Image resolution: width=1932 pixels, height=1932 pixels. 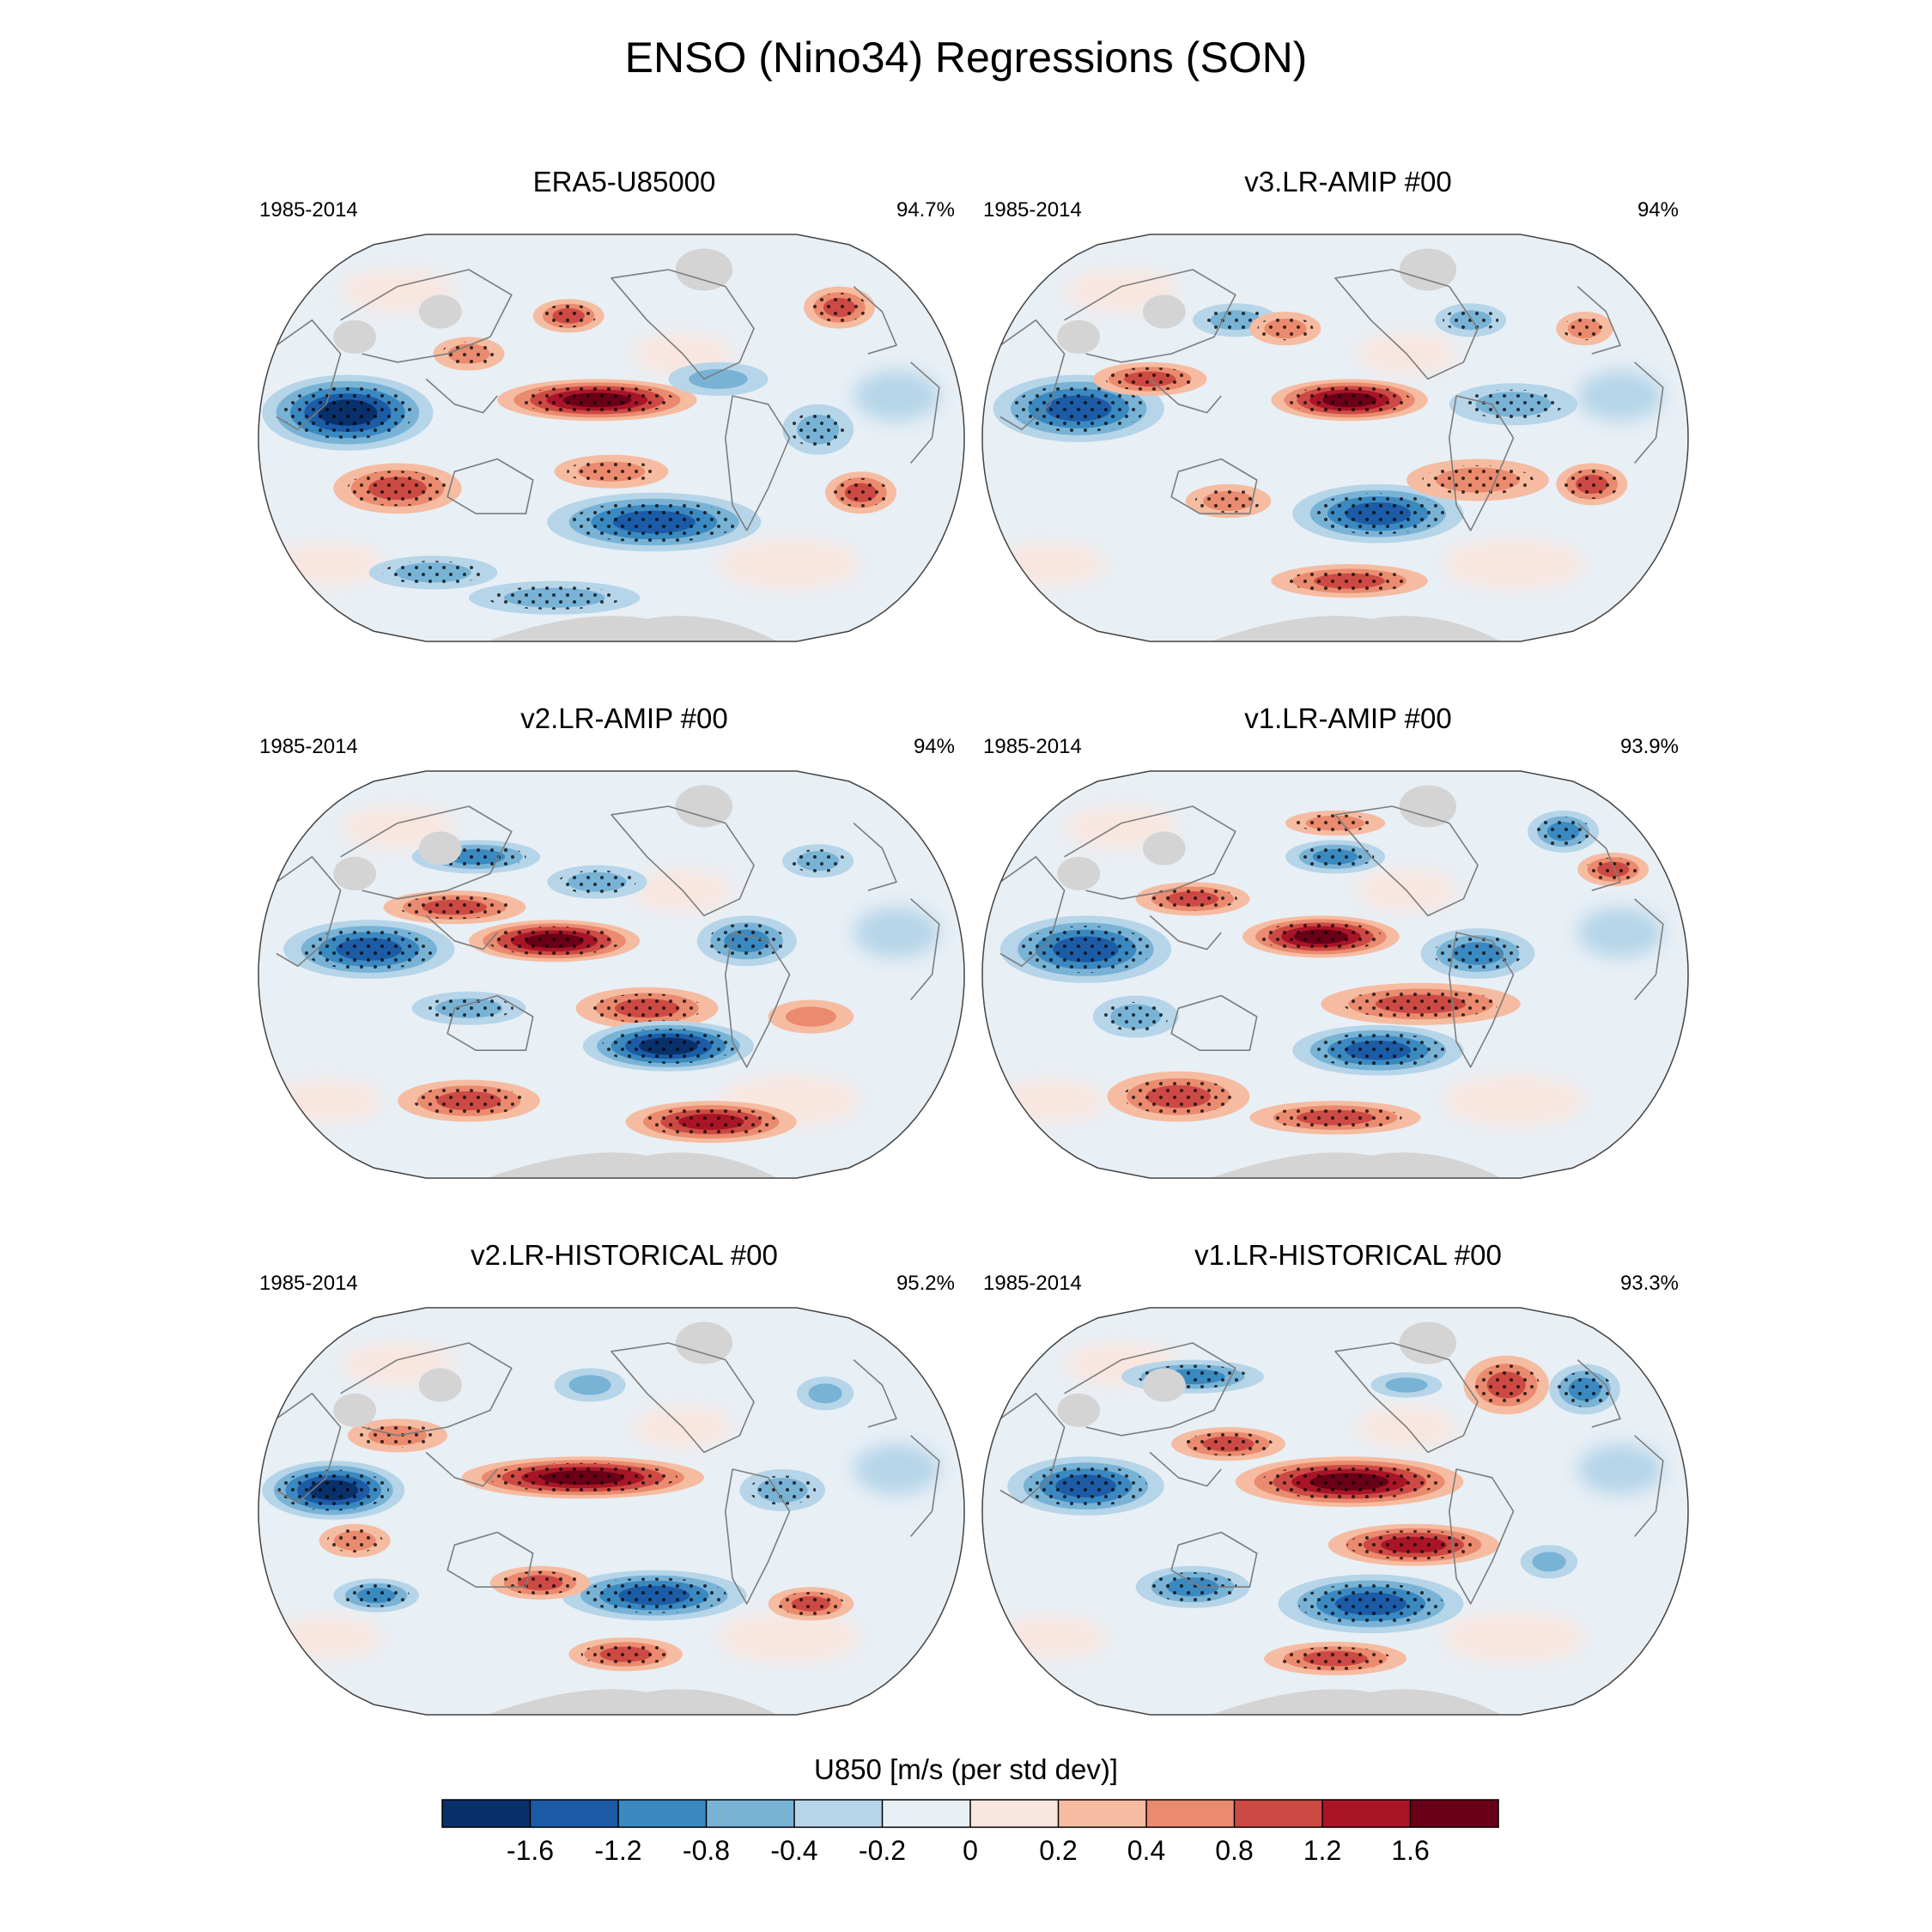 What do you see at coordinates (970, 1850) in the screenshot?
I see `colorbar-tick-label: 0` at bounding box center [970, 1850].